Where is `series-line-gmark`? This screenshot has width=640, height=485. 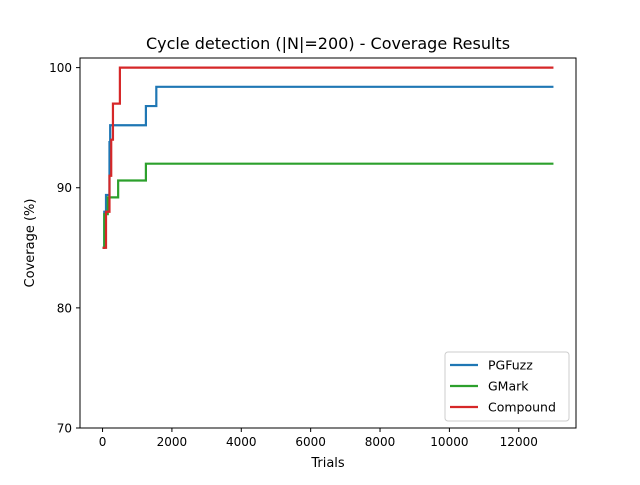
series-line-gmark is located at coordinates (328, 205).